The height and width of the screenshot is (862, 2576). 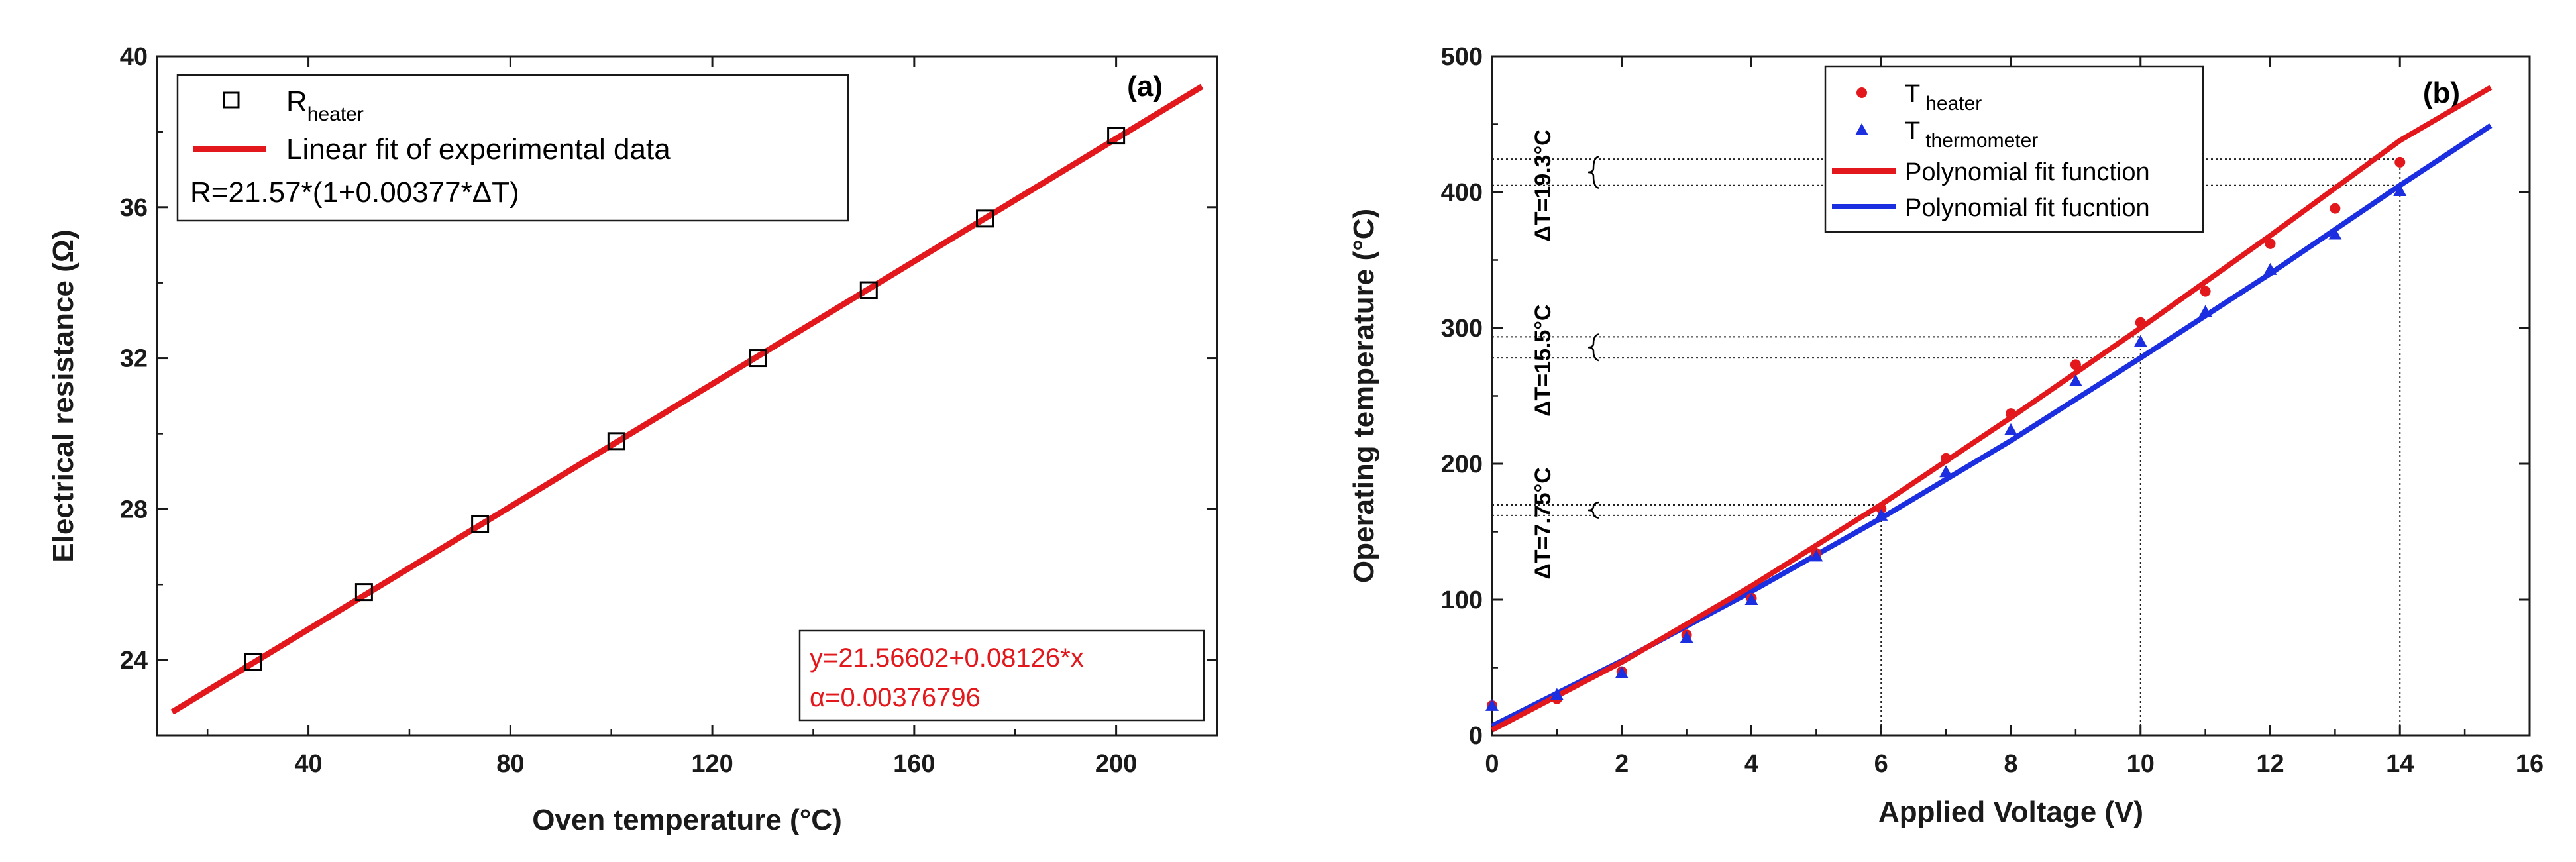 What do you see at coordinates (134, 57) in the screenshot?
I see `chart-a-y-tick-label: 40` at bounding box center [134, 57].